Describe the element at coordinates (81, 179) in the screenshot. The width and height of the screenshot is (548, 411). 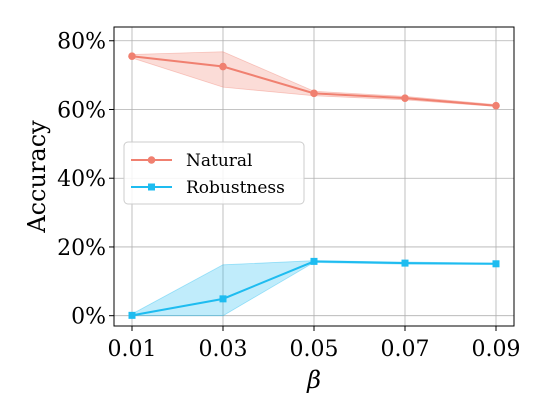
I see `y-tick-label: 40%` at that location.